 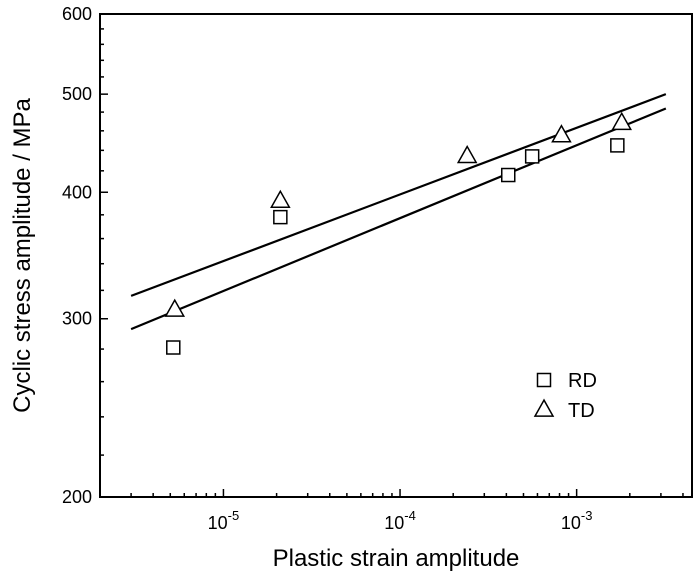 I want to click on legend-td-marker, so click(x=544, y=407).